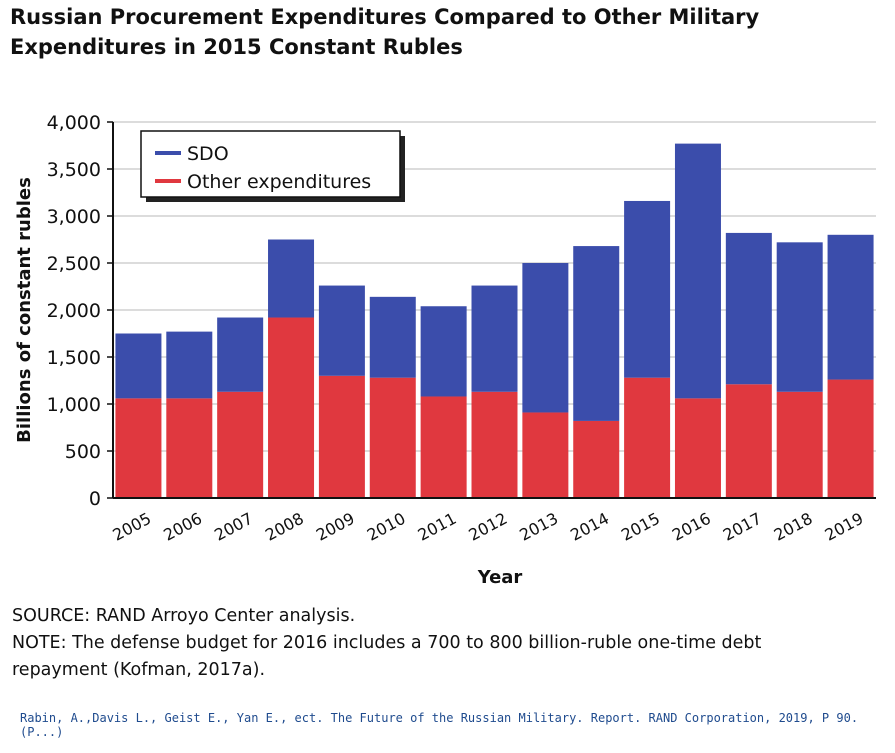 The width and height of the screenshot is (895, 753). What do you see at coordinates (596, 459) in the screenshot?
I see `bar-other-expenditures-2014` at bounding box center [596, 459].